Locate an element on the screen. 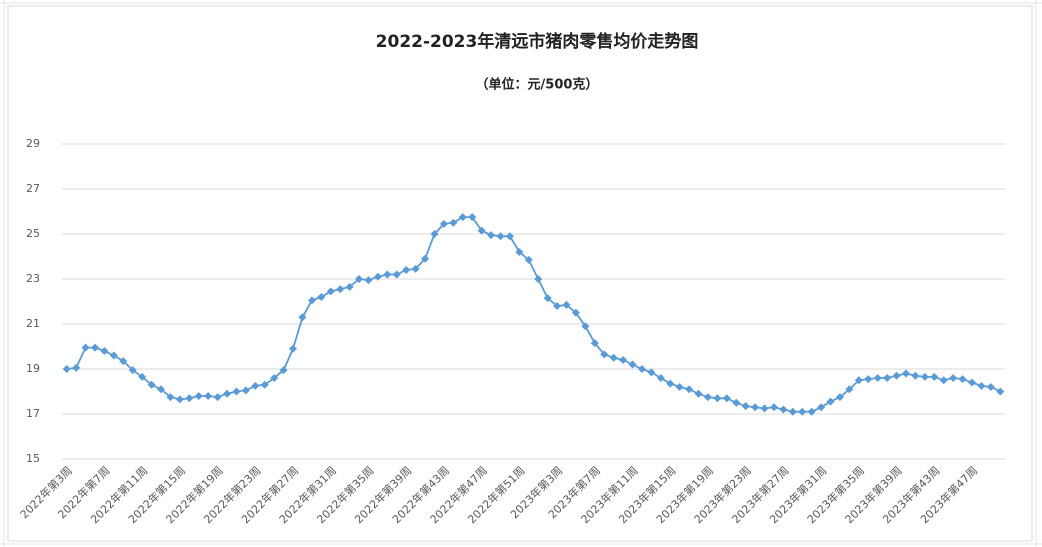 This screenshot has width=1042, height=547. chart-title: 2022-2023年清远市猪肉零售均价走势图 is located at coordinates (537, 41).